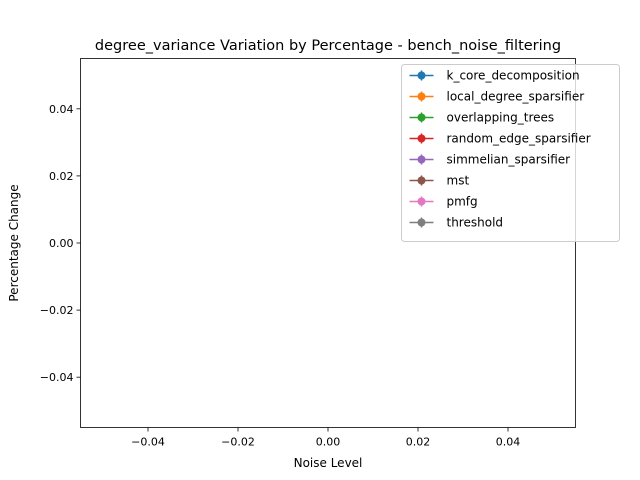  What do you see at coordinates (519, 139) in the screenshot?
I see `legend-label: random_edge_sparsifier` at bounding box center [519, 139].